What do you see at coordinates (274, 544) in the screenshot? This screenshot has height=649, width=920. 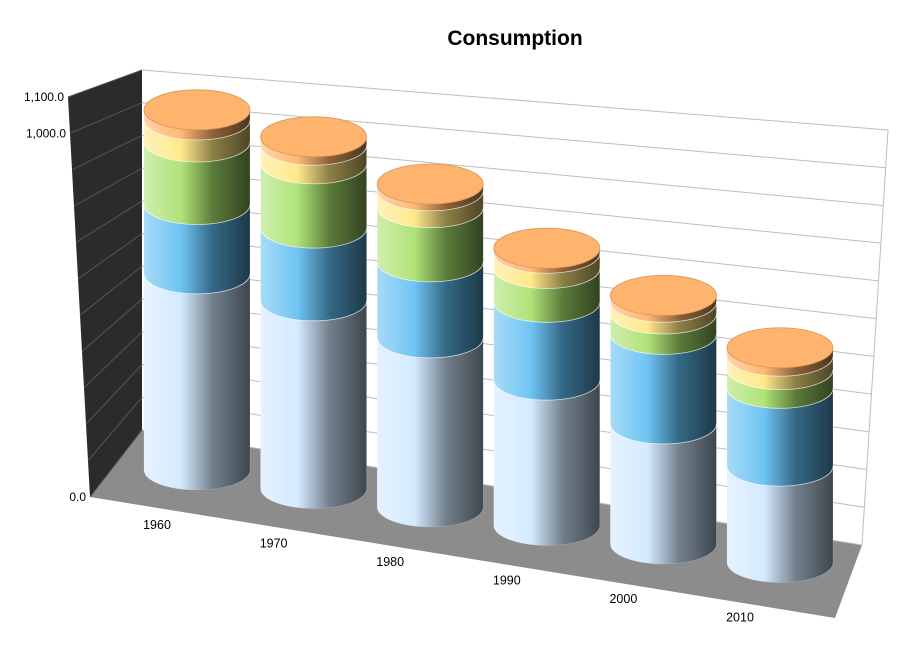 I see `x-tick-label: 1970` at bounding box center [274, 544].